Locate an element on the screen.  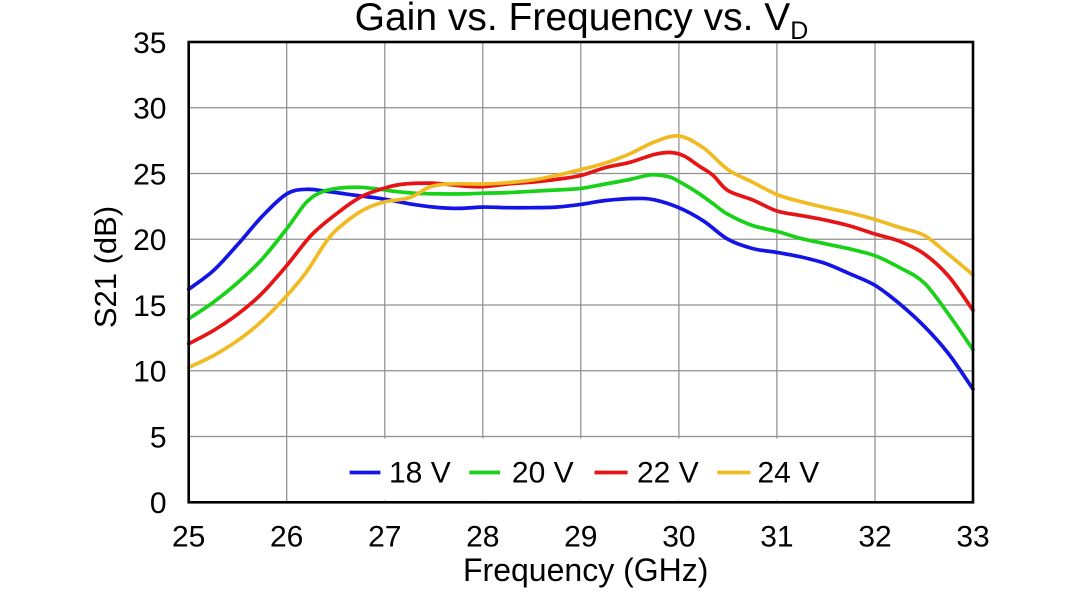
svg-text: 24 V is located at coordinates (789, 473).